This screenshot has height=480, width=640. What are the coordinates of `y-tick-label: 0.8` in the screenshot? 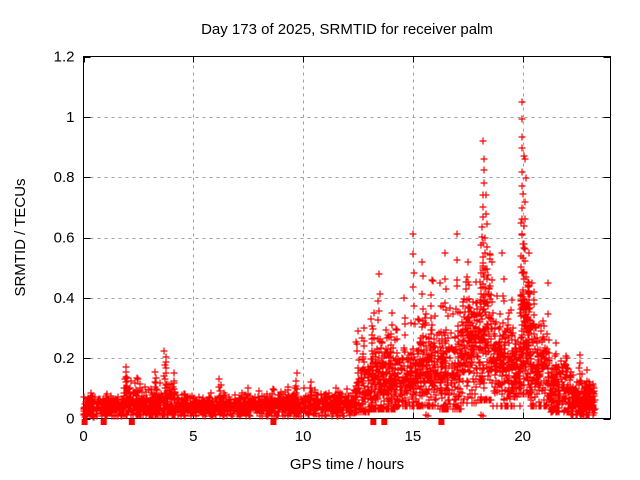 It's located at (64, 177).